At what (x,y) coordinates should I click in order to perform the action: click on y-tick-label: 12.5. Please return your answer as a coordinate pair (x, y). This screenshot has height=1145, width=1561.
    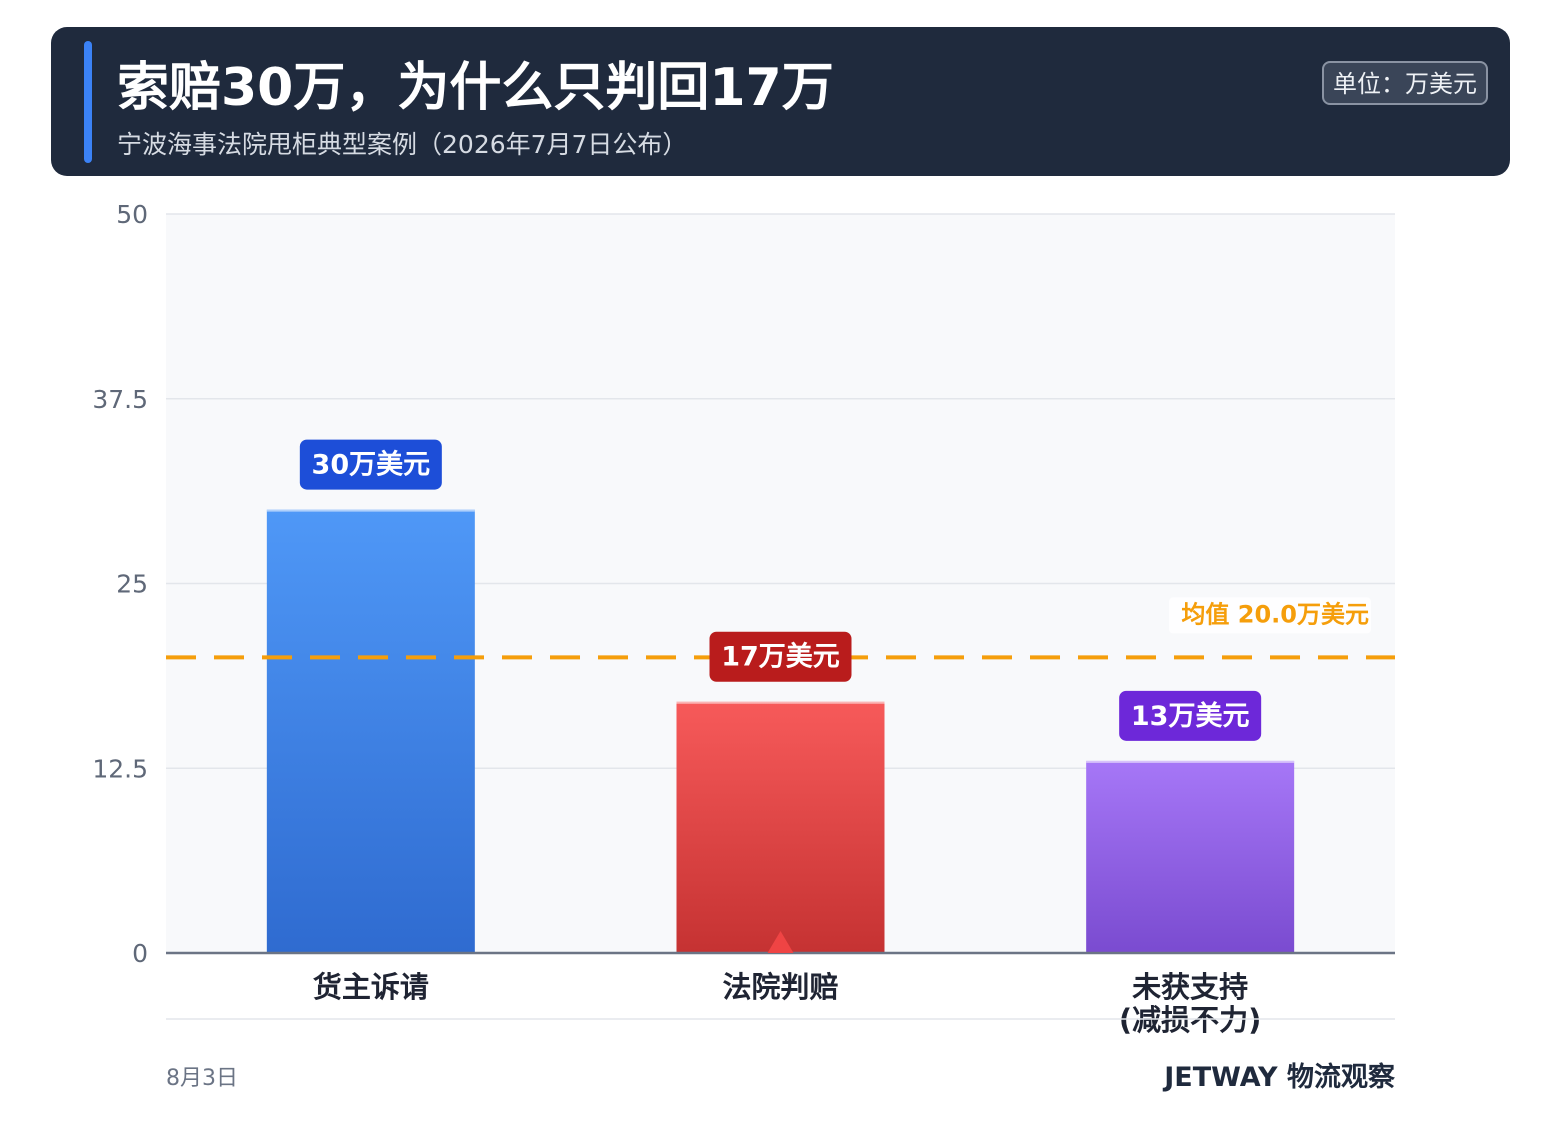
    Looking at the image, I should click on (120, 768).